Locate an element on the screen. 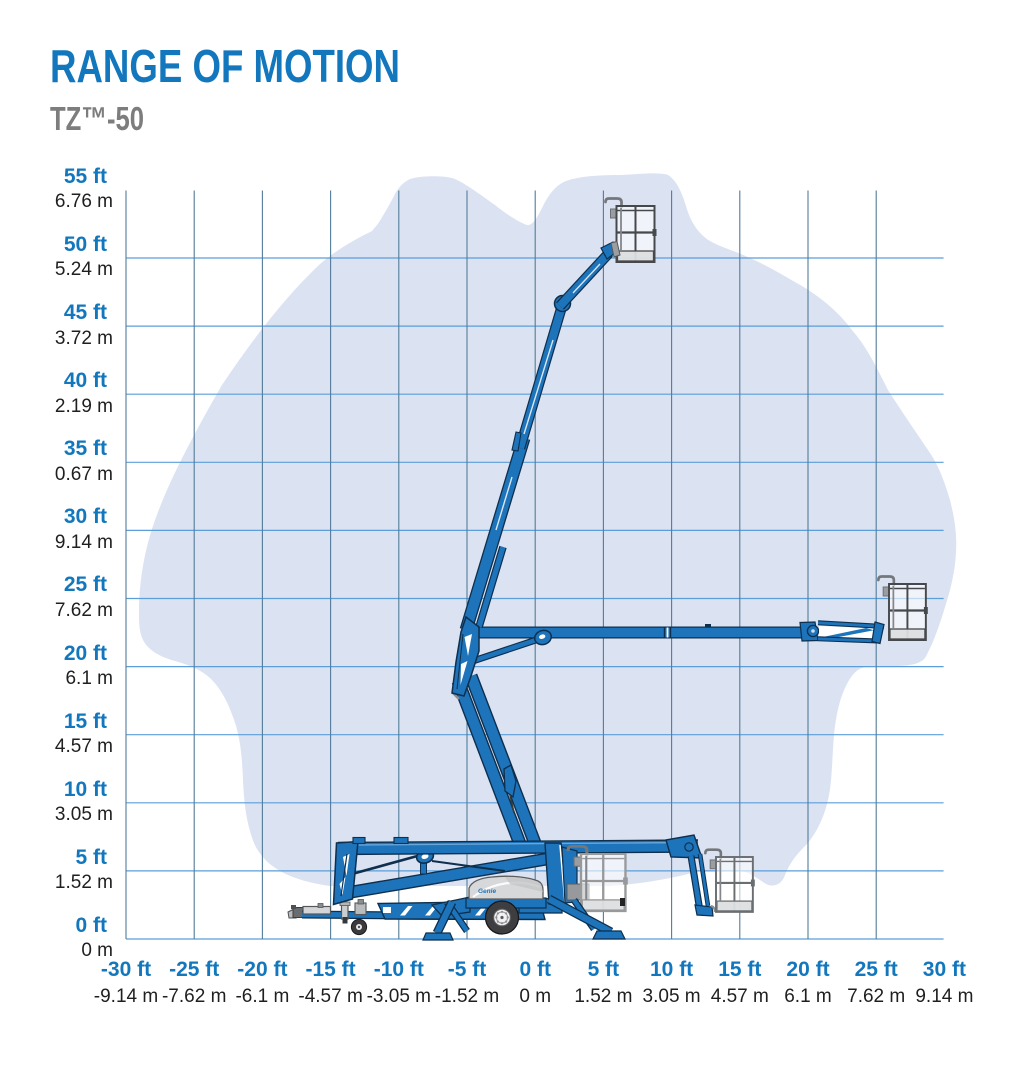 The height and width of the screenshot is (1080, 1028). svg-text: RANGE OF MOTION is located at coordinates (225, 66).